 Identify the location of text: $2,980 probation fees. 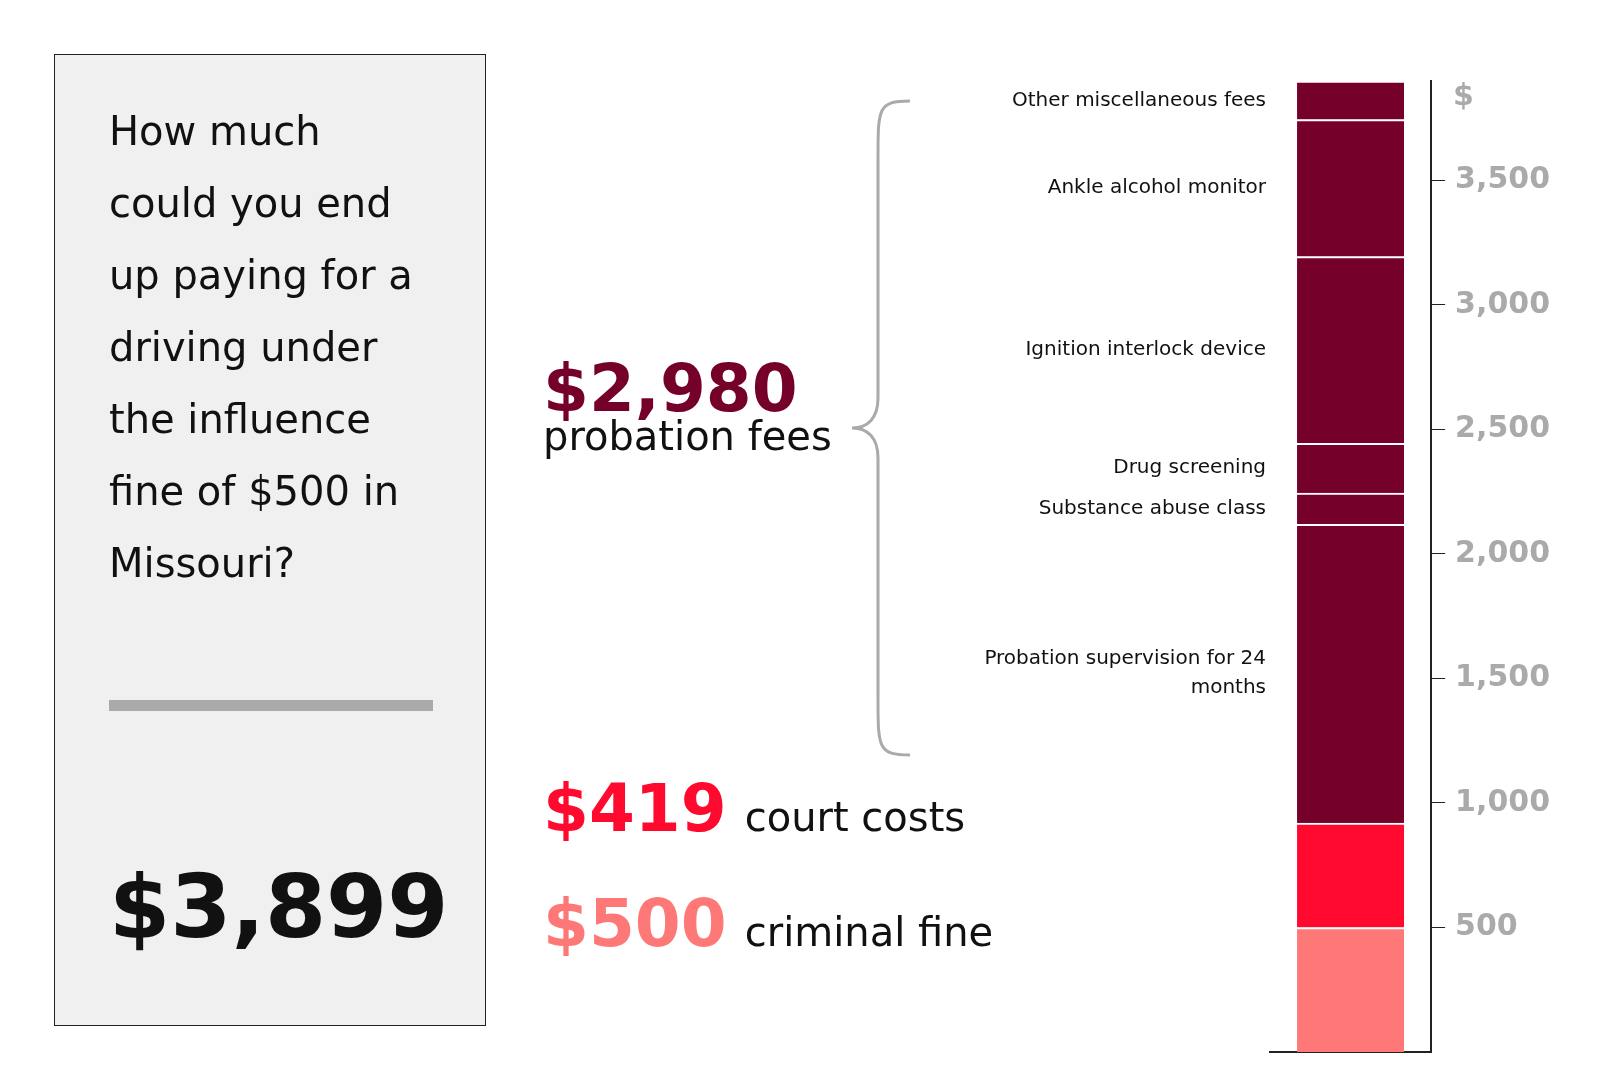
(687, 404).